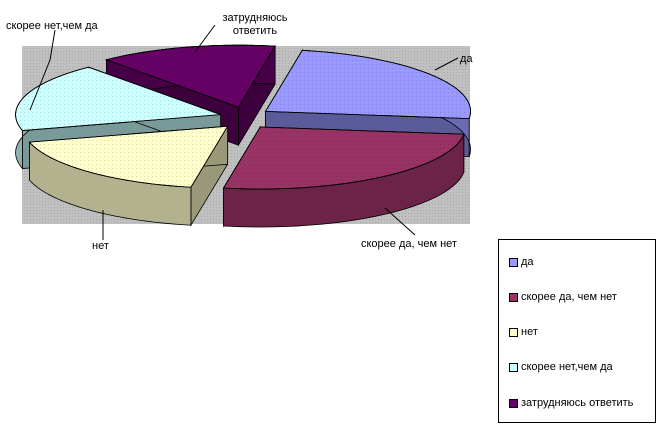 The height and width of the screenshot is (430, 661). I want to click on legend-item-da: да, so click(521, 262).